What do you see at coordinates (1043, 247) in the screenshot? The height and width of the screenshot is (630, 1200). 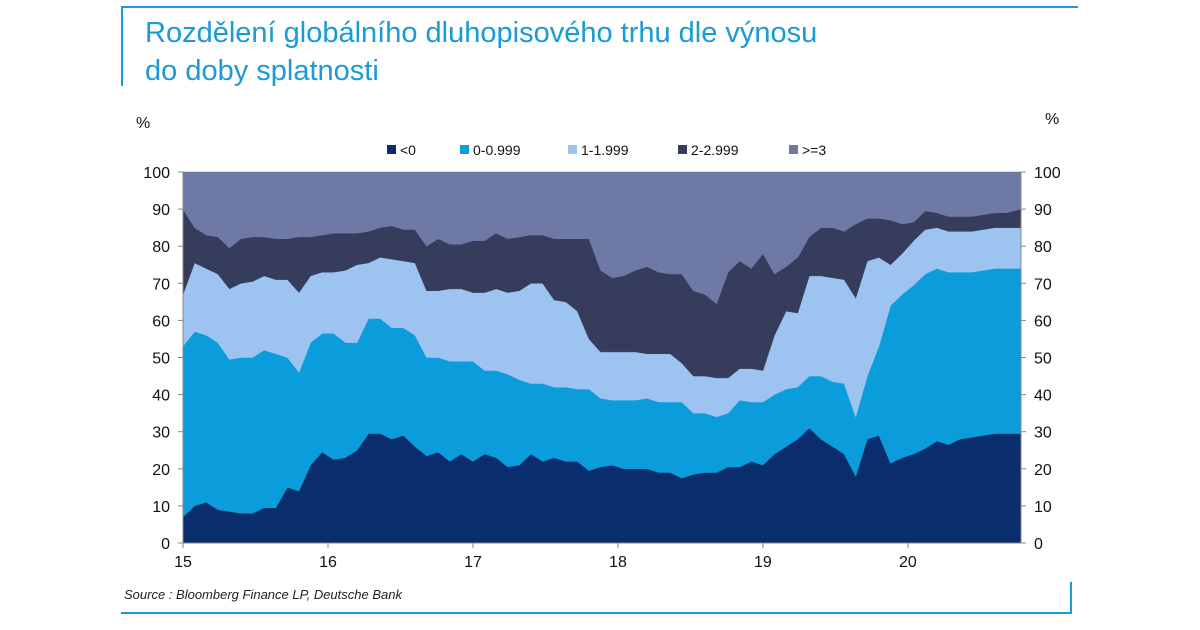 I see `right-y-tick-label: 80` at bounding box center [1043, 247].